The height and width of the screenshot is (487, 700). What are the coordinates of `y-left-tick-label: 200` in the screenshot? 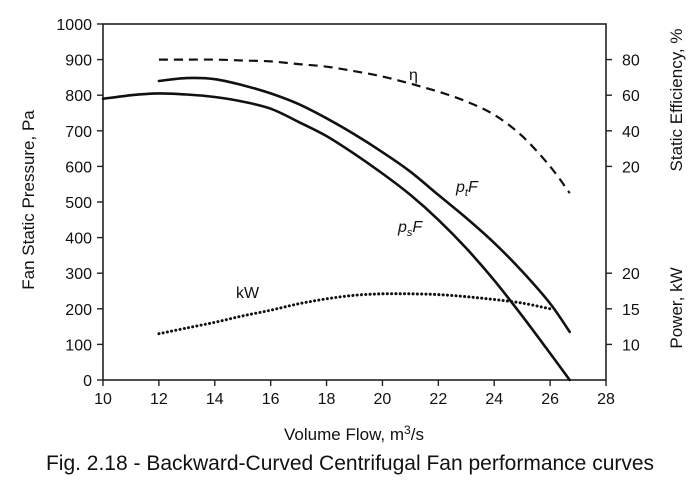 It's located at (78, 310).